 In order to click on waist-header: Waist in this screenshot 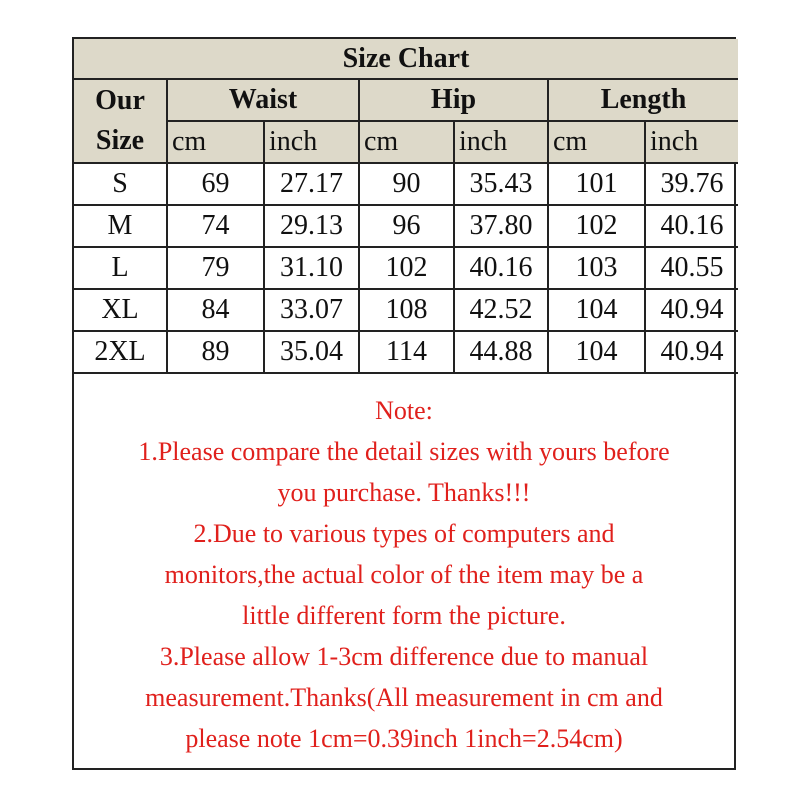, I will do `click(263, 100)`.